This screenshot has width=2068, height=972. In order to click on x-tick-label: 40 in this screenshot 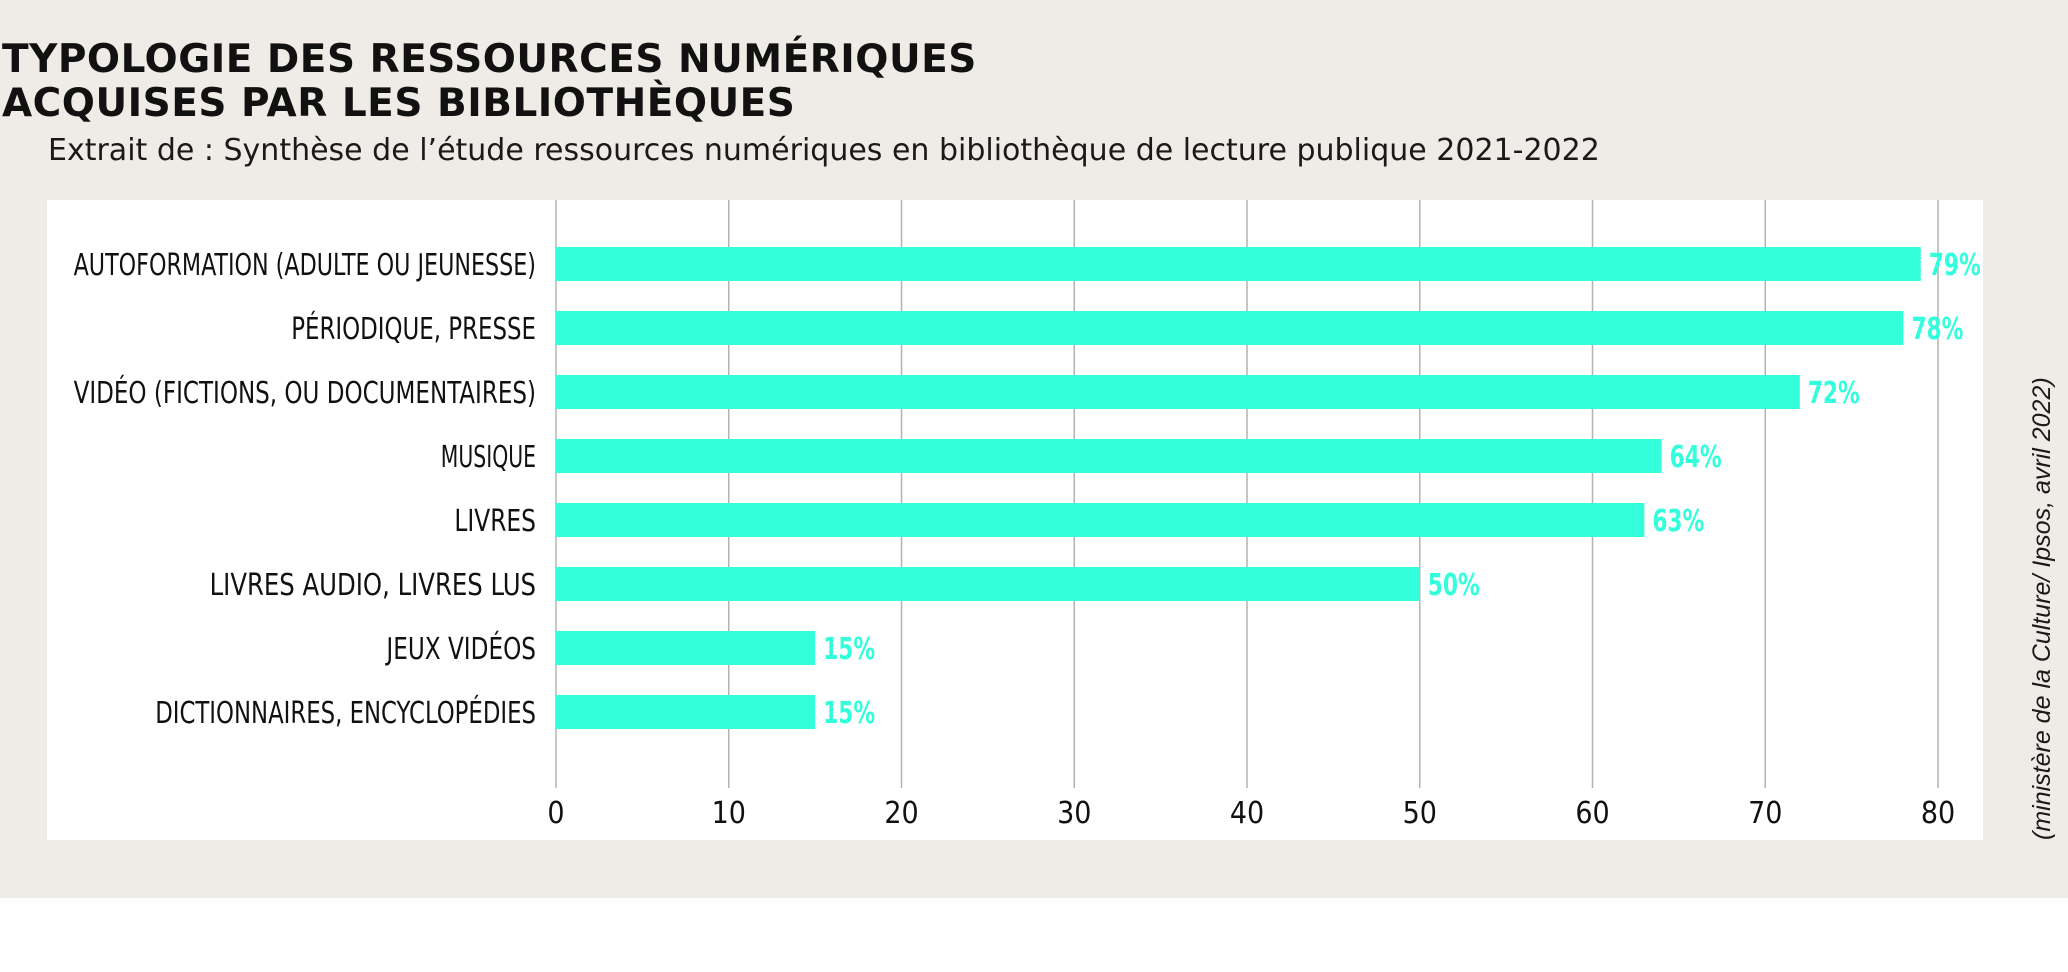, I will do `click(1247, 813)`.